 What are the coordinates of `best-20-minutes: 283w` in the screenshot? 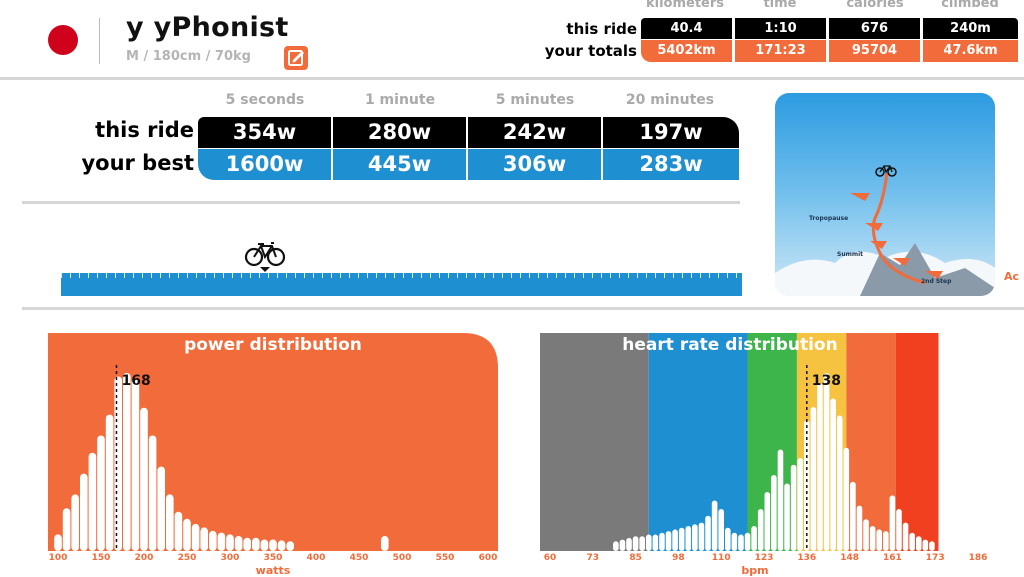 It's located at (671, 164).